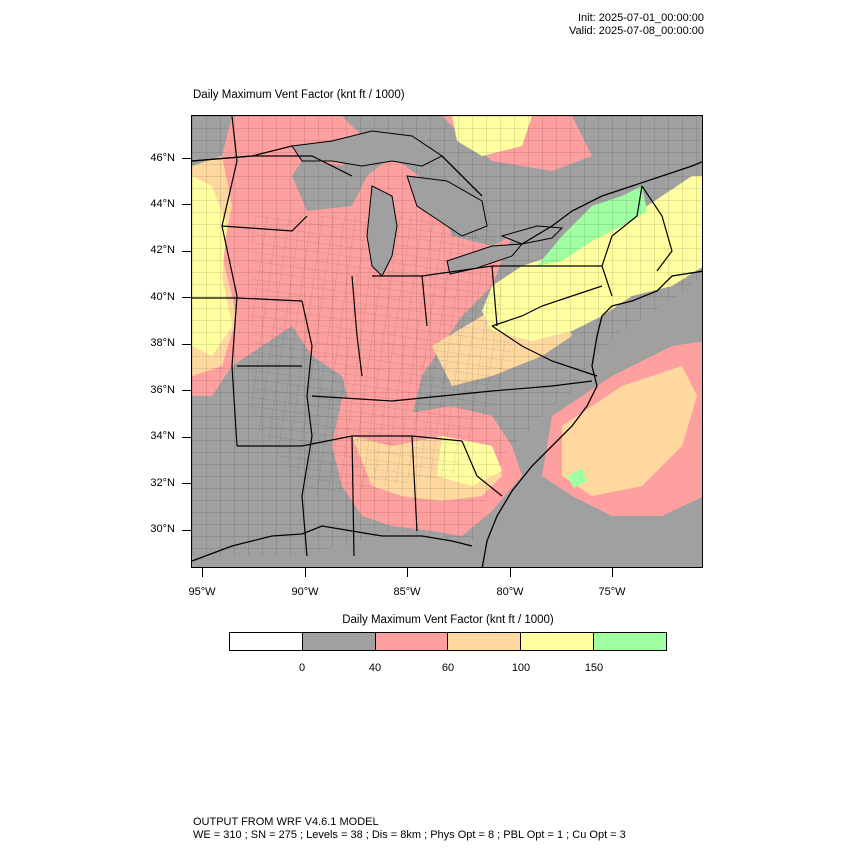 The image size is (850, 850). Describe the element at coordinates (407, 592) in the screenshot. I see `lon-label-85w: 85°W` at that location.